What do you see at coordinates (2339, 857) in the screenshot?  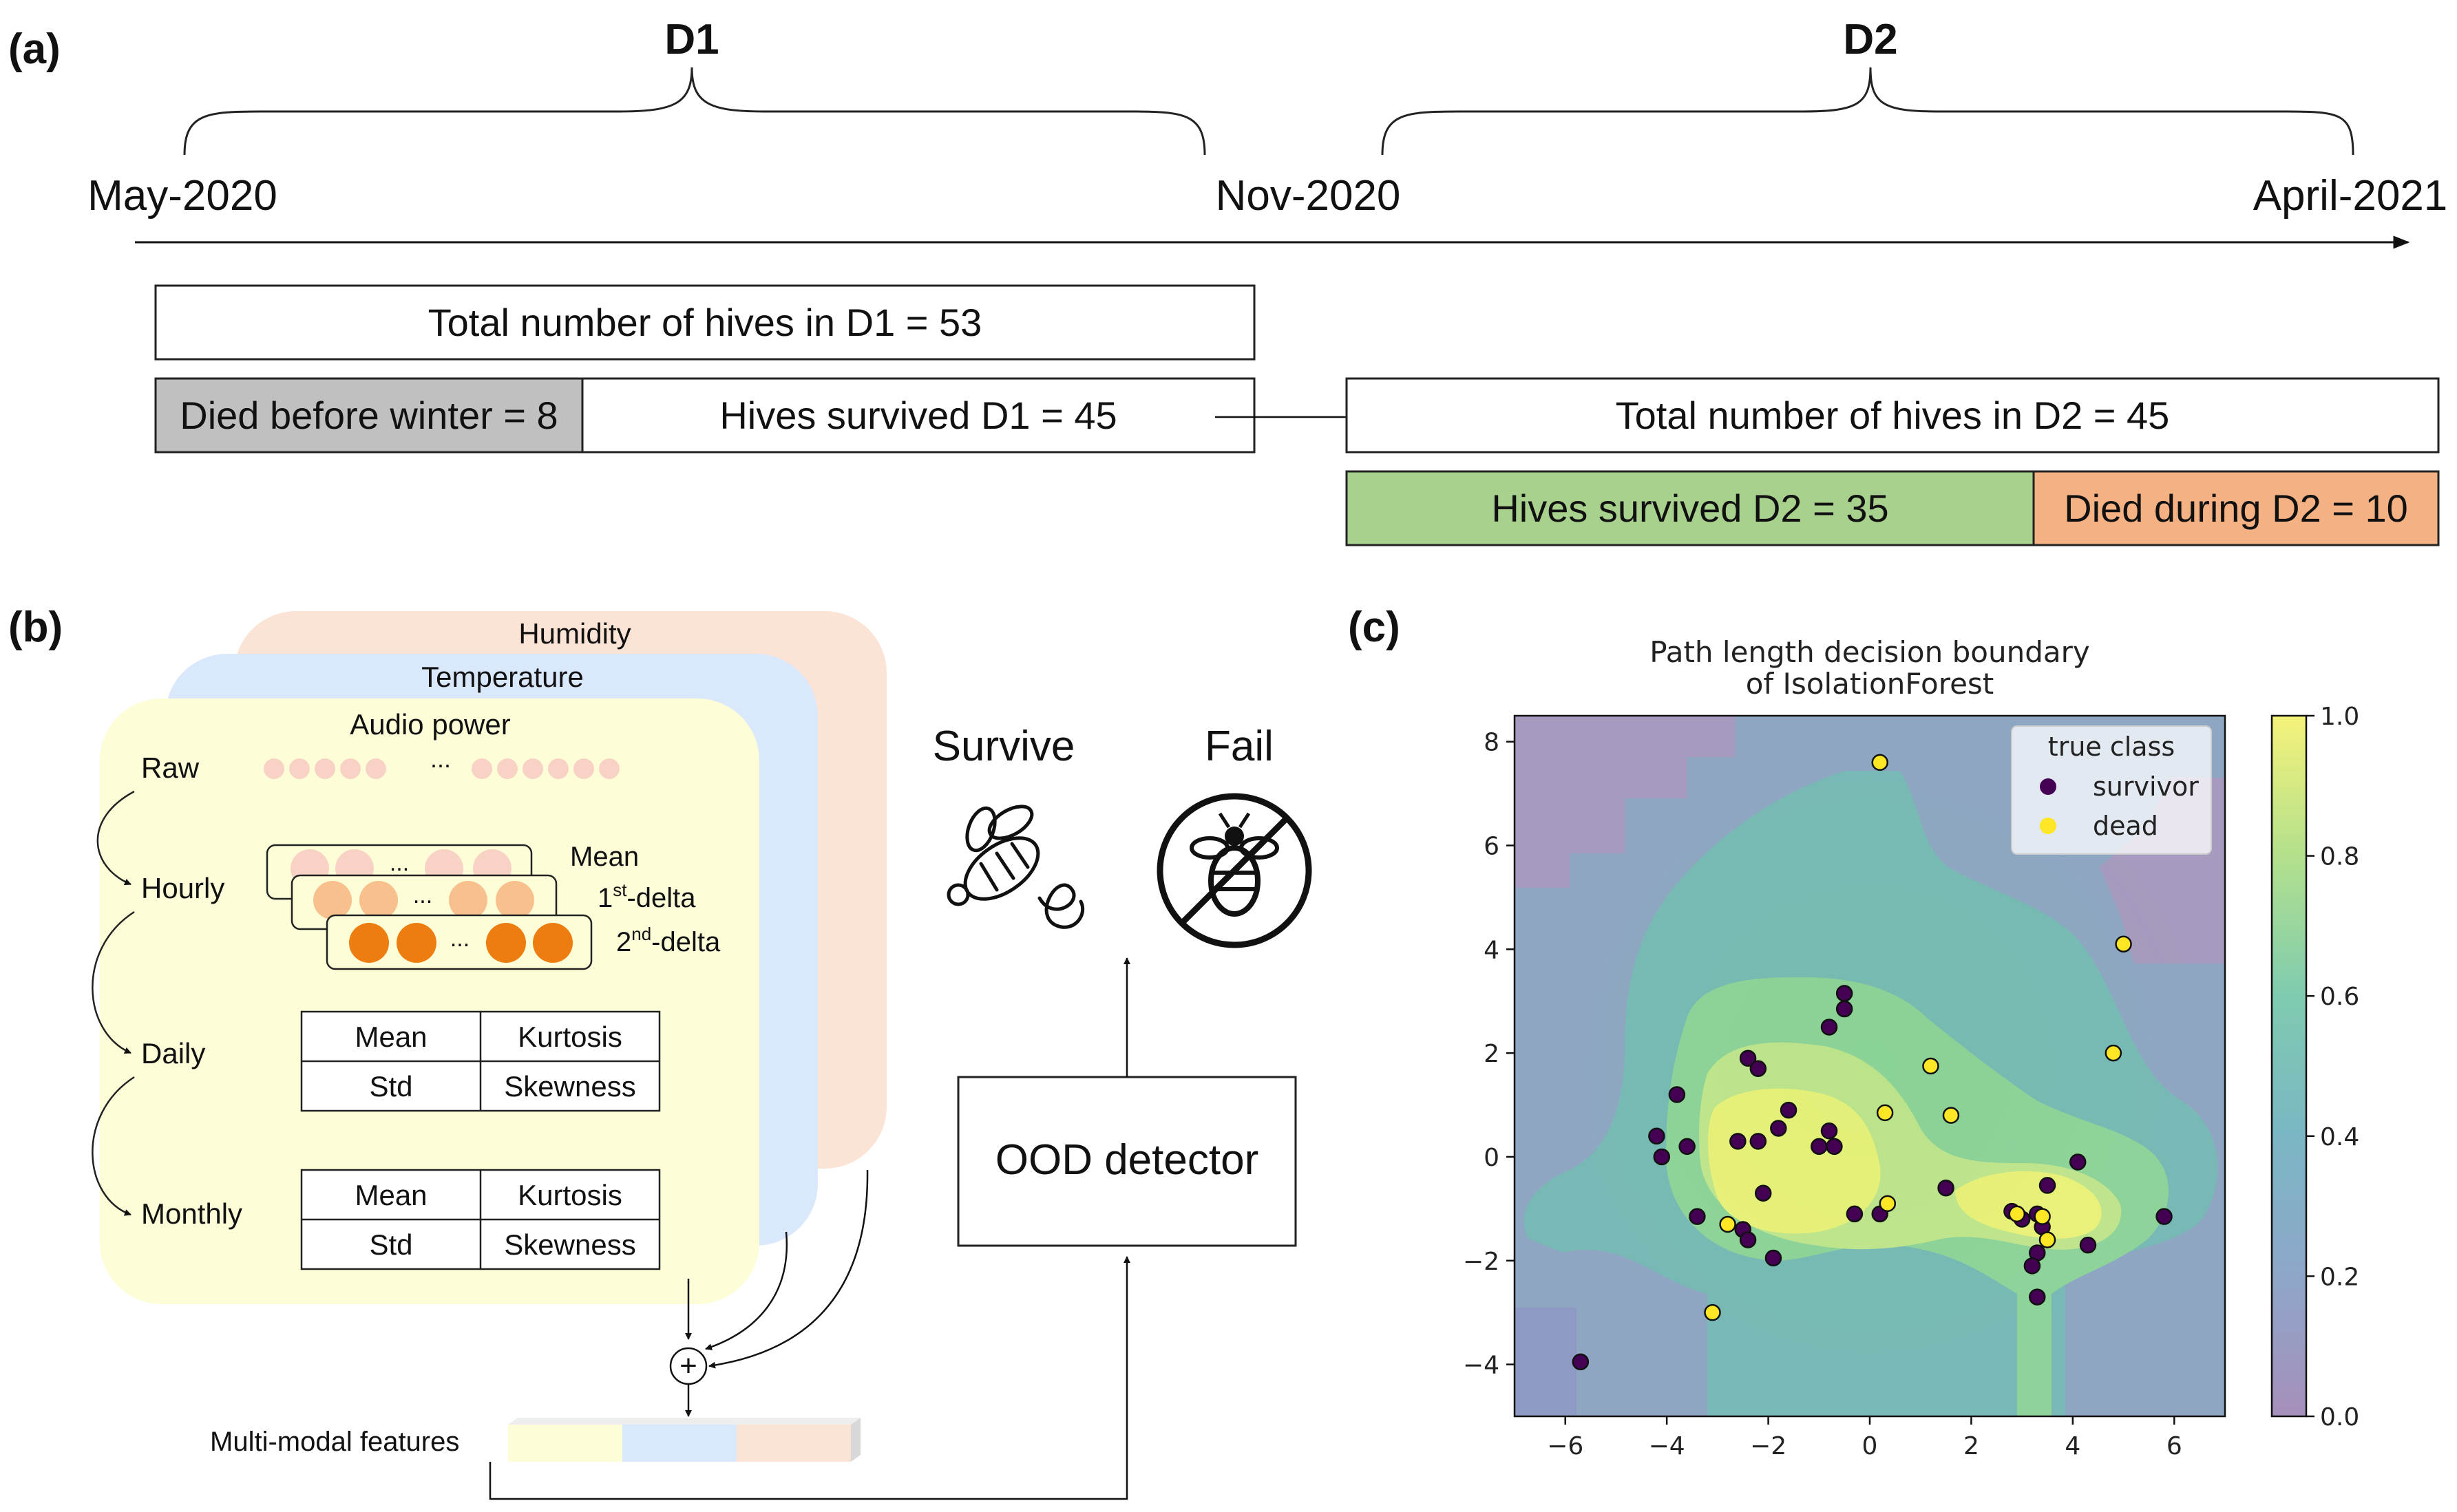 I see `colorbar-tick-label: 0.8` at bounding box center [2339, 857].